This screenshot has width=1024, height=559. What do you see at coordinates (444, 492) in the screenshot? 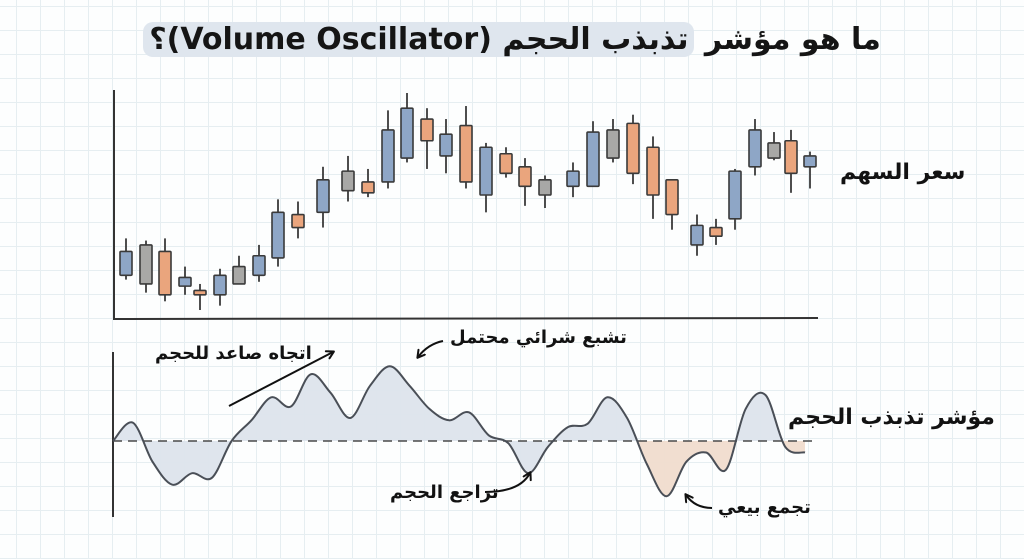
I see `decline-label: تراجع الحجم` at bounding box center [444, 492].